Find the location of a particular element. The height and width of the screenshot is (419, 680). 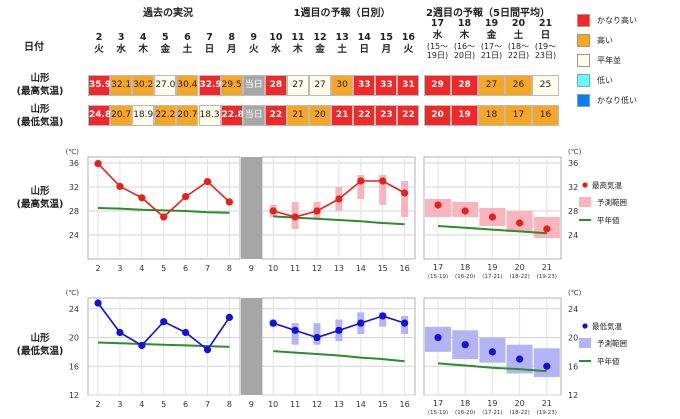

x-tick-label: 21 is located at coordinates (547, 267).